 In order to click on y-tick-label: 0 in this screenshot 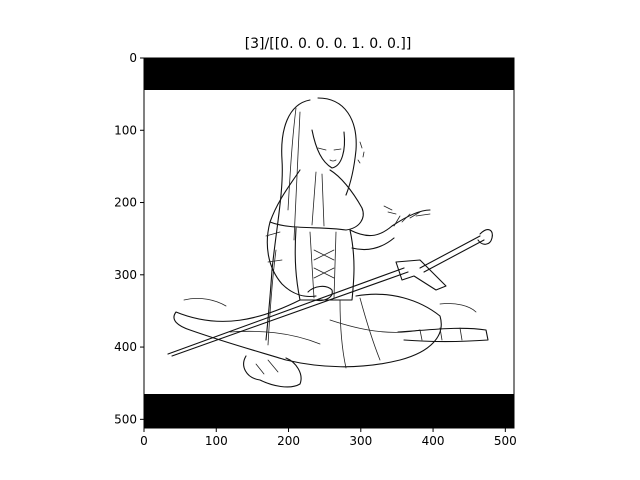, I will do `click(133, 58)`.